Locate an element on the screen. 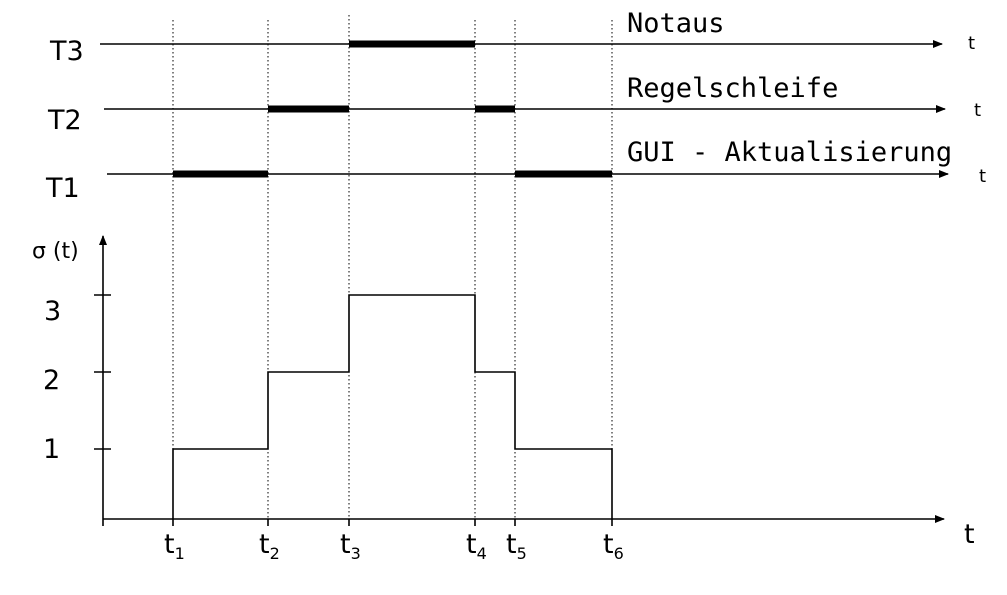 This screenshot has height=595, width=1007. task-name-t1: GUI - Aktualisierung is located at coordinates (789, 152).